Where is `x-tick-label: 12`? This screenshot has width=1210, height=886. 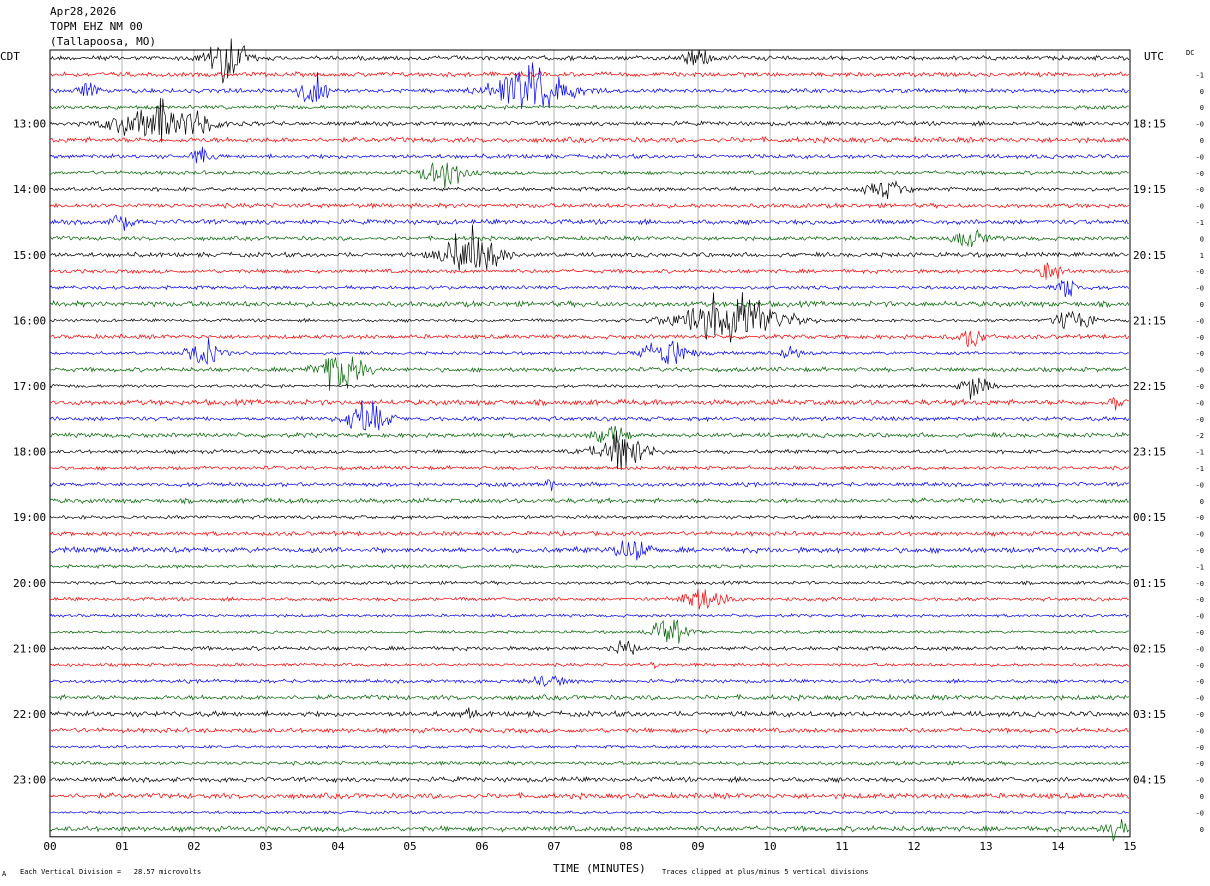 x-tick-label: 12 is located at coordinates (913, 846).